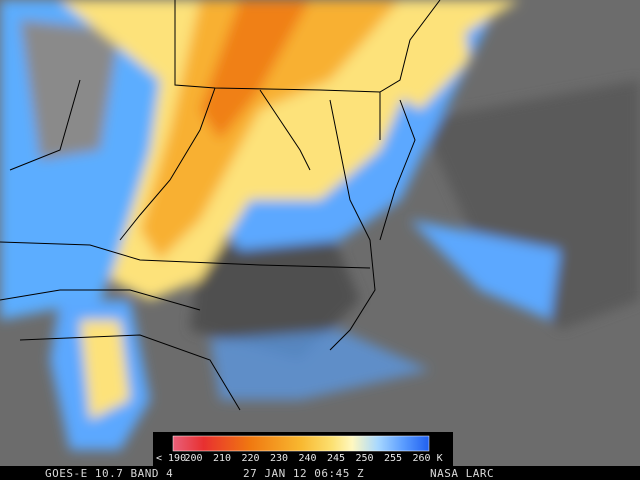 This screenshot has width=640, height=480. I want to click on colorbar-label: 200, so click(194, 458).